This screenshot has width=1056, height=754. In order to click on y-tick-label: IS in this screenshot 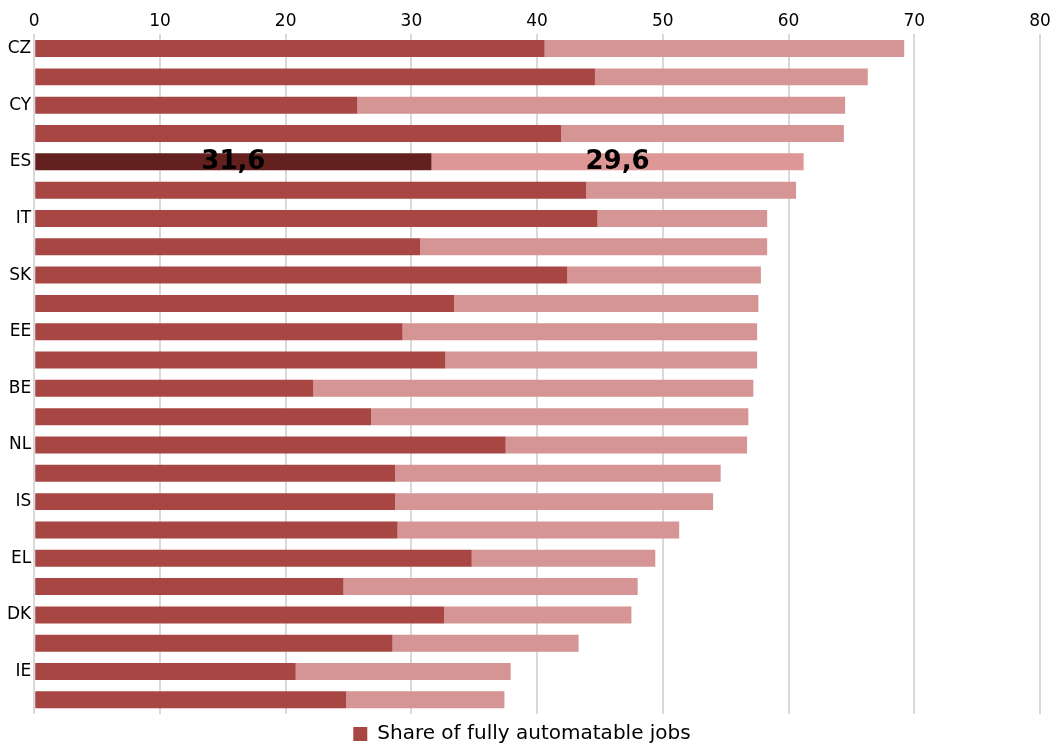, I will do `click(23, 500)`.